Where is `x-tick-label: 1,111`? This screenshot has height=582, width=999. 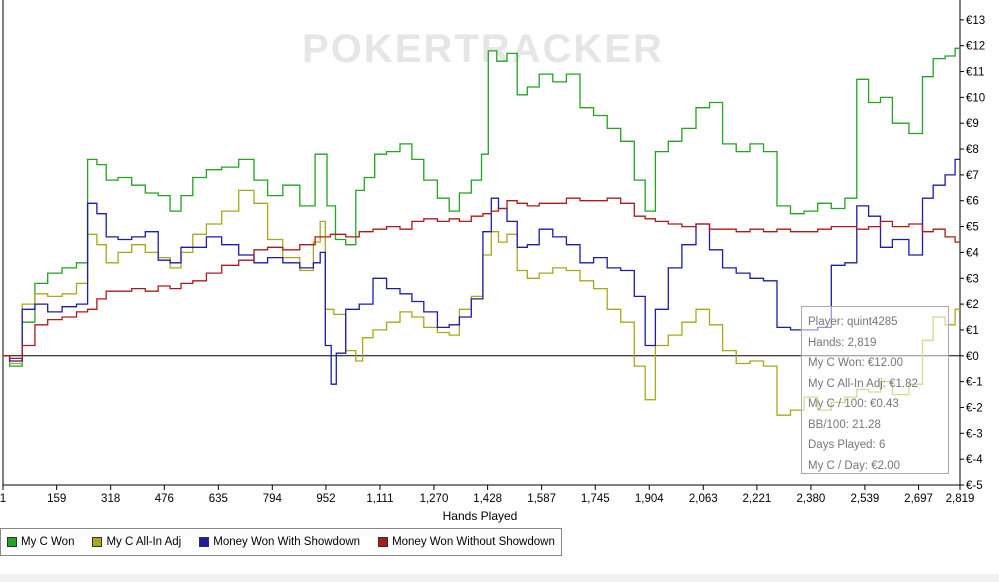
x-tick-label: 1,111 is located at coordinates (379, 499).